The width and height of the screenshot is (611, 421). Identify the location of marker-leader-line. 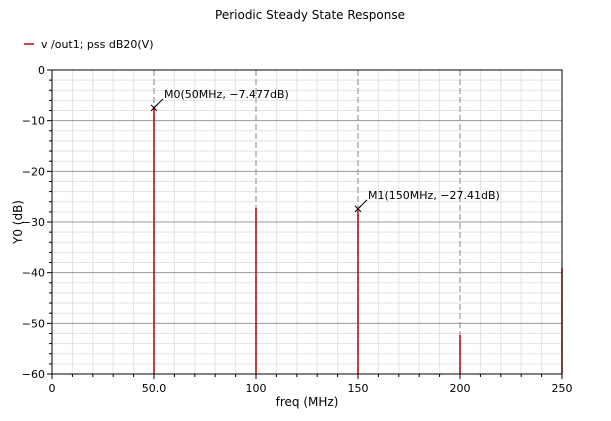
(363, 204).